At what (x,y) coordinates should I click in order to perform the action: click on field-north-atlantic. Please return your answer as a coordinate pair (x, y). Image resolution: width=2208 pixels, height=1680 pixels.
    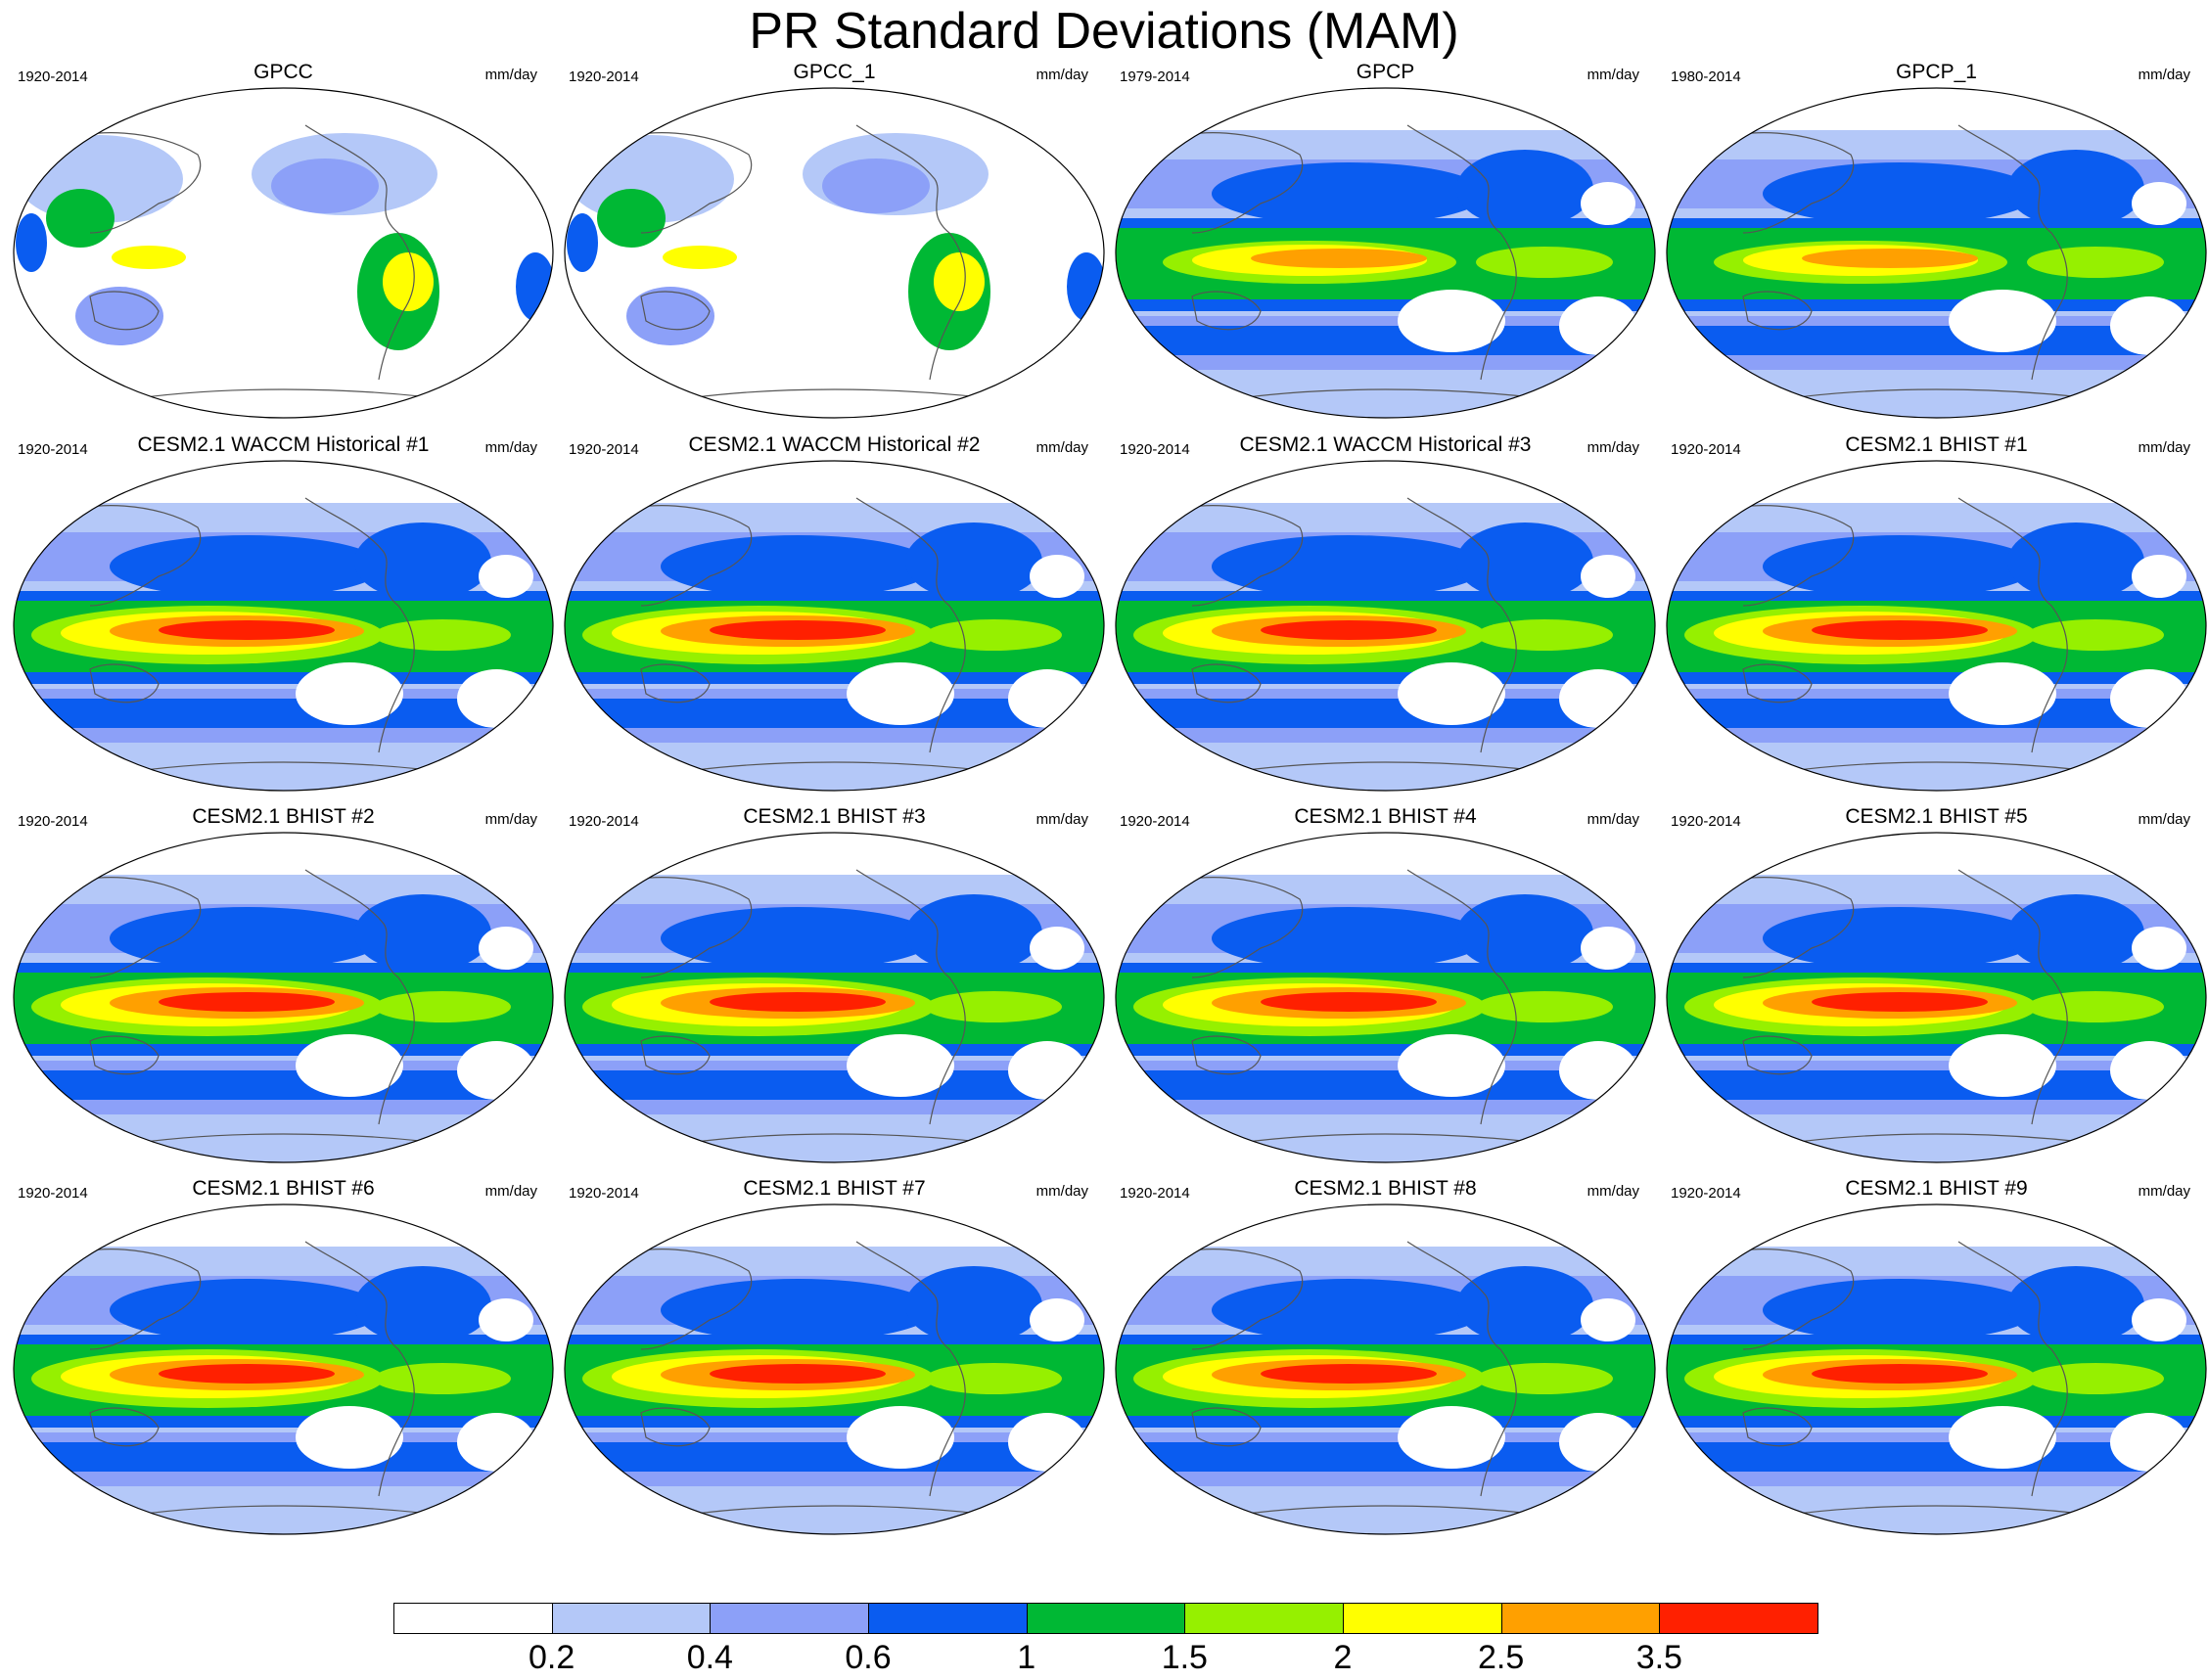
    Looking at the image, I should click on (974, 1305).